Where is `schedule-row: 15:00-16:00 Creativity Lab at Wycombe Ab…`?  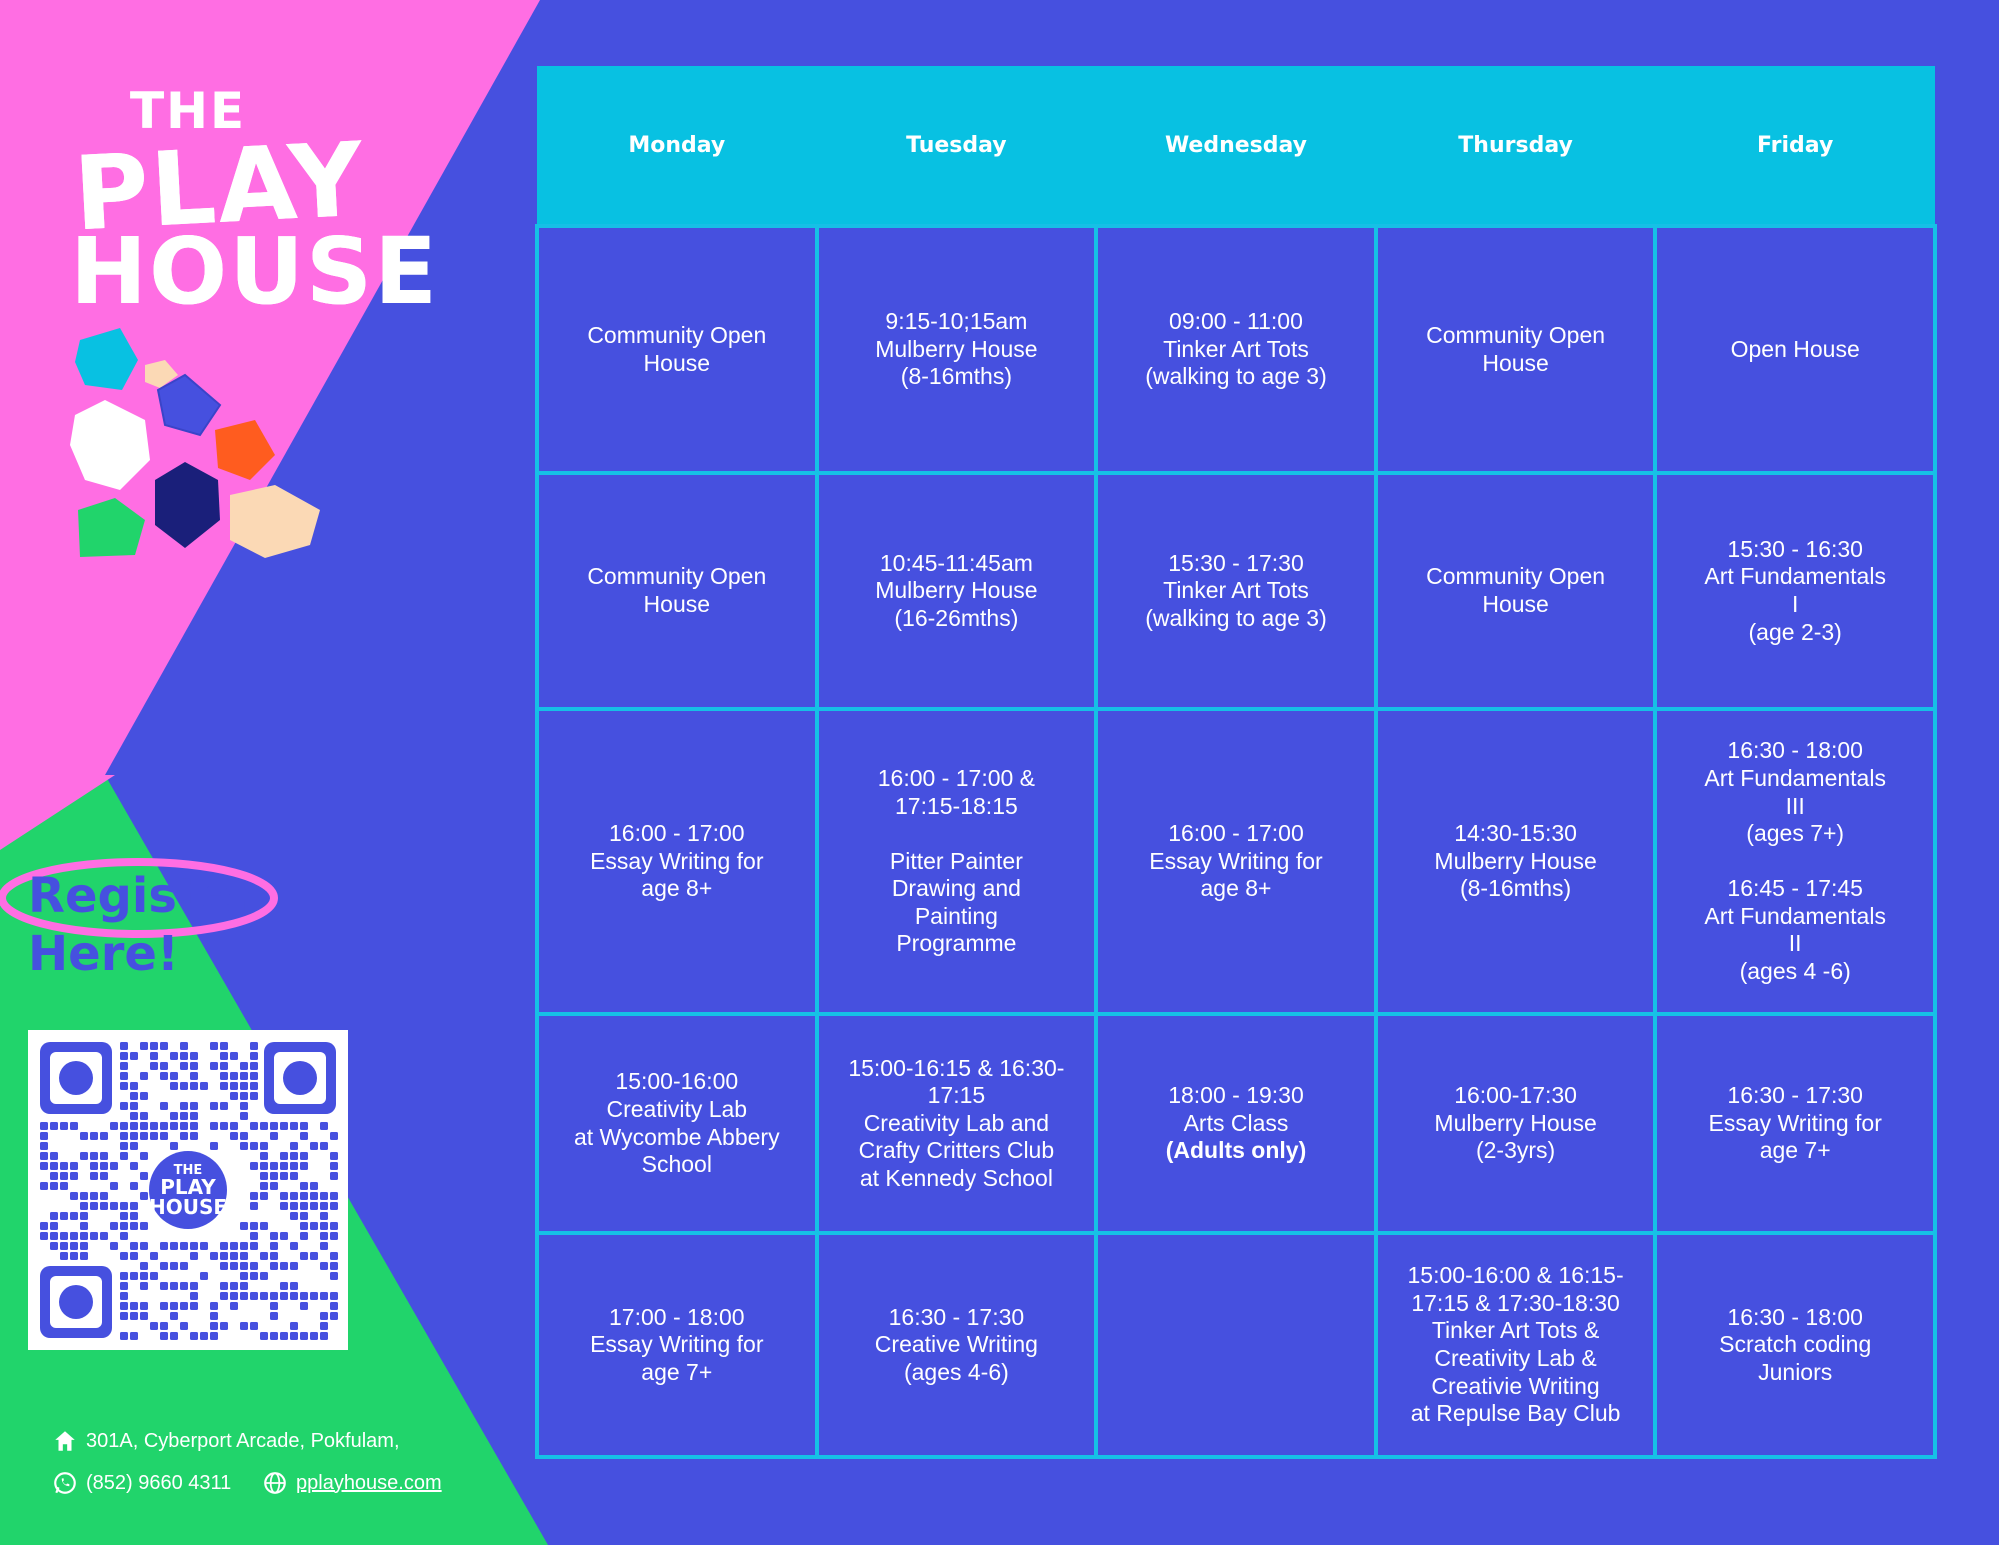 schedule-row: 15:00-16:00 Creativity Lab at Wycombe Ab… is located at coordinates (1236, 1123).